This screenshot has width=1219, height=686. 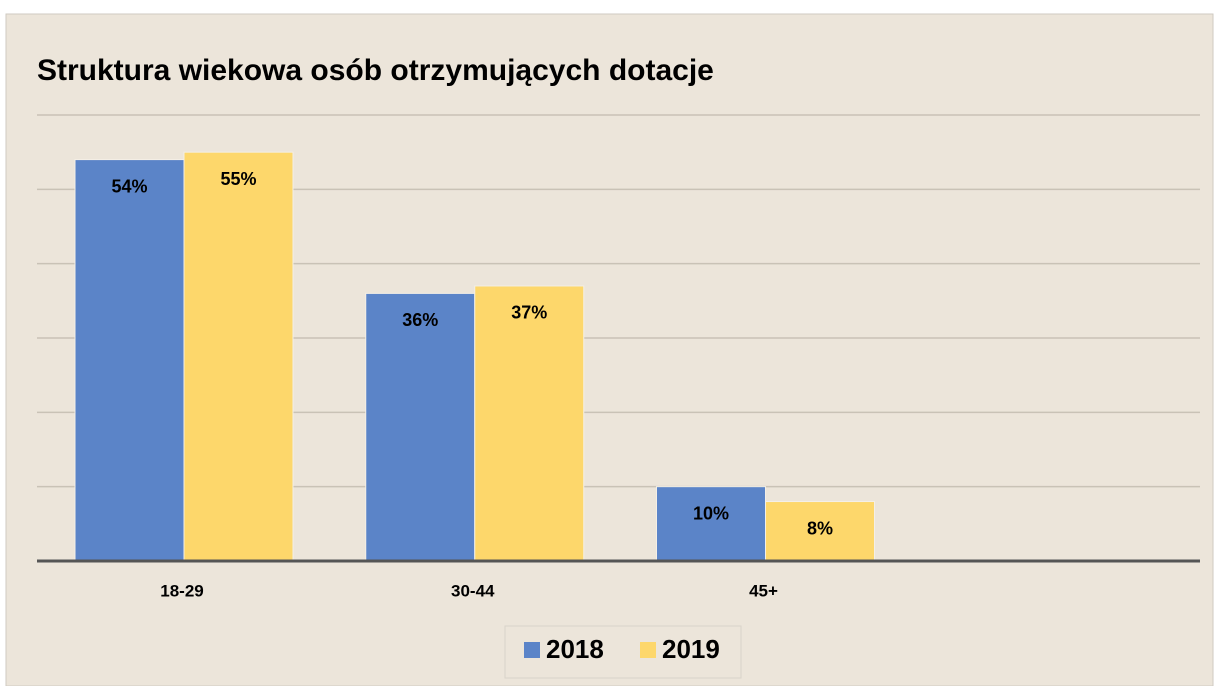 I want to click on x-tick-label: 45+, so click(x=763, y=590).